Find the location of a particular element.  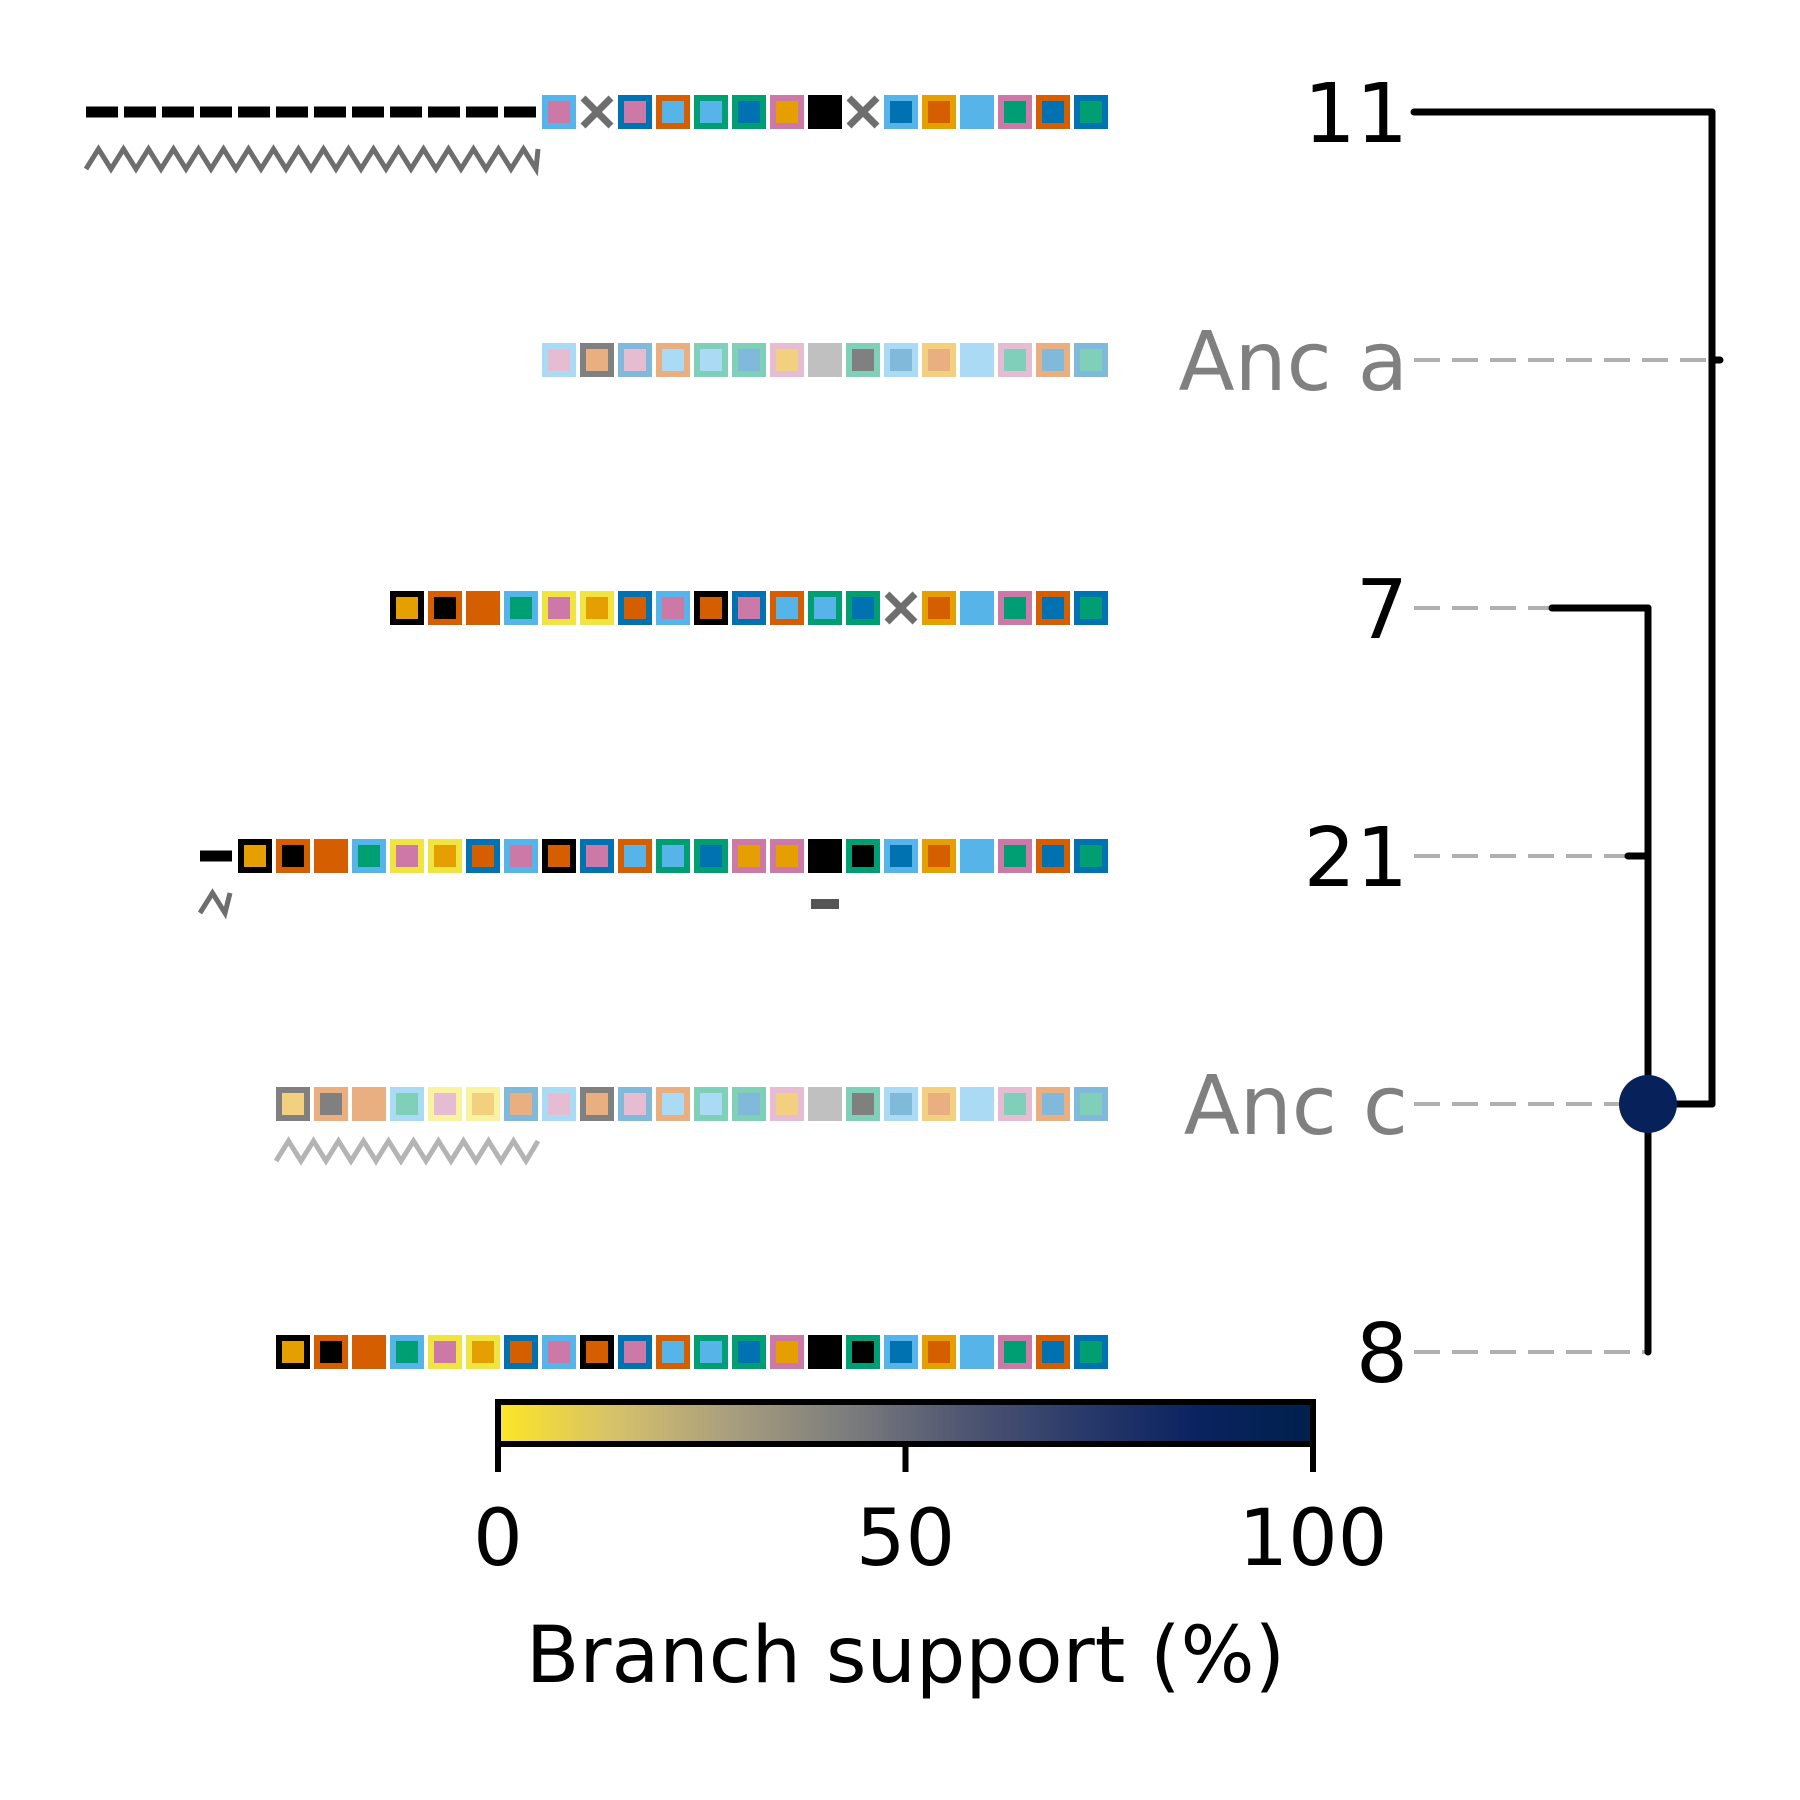

support-node is located at coordinates (1648, 1104).